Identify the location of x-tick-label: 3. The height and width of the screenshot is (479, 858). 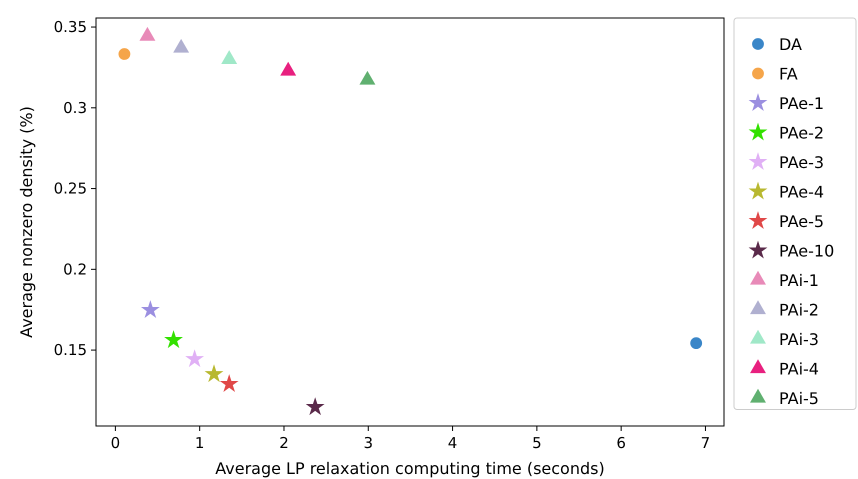
(369, 443).